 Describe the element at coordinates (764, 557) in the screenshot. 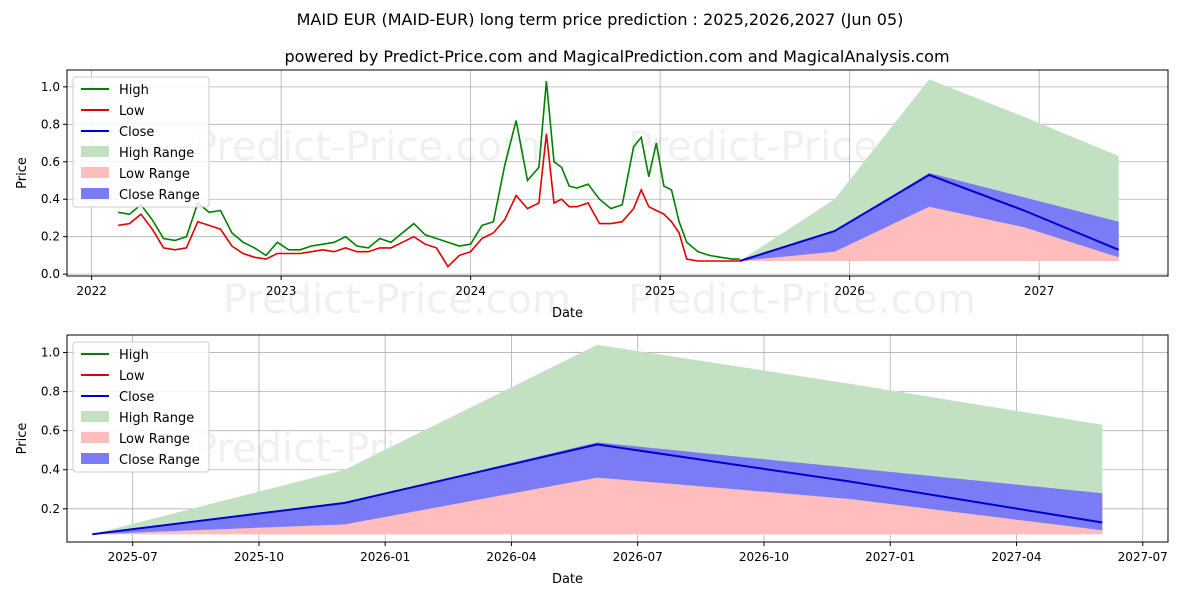

I see `x-tick-label: 2026-10` at that location.